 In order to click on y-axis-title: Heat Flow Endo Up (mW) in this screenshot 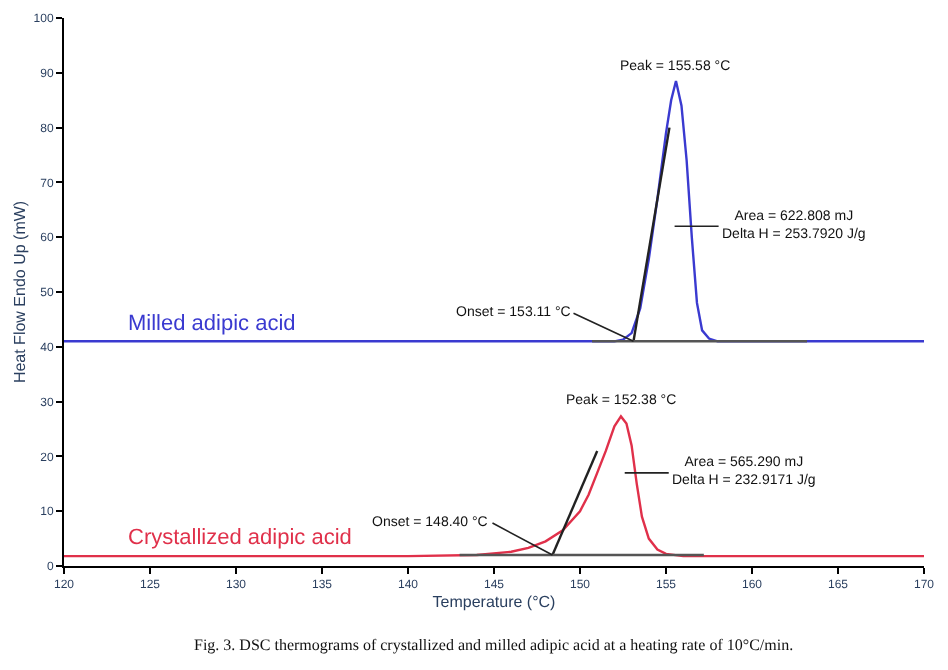, I will do `click(19, 292)`.